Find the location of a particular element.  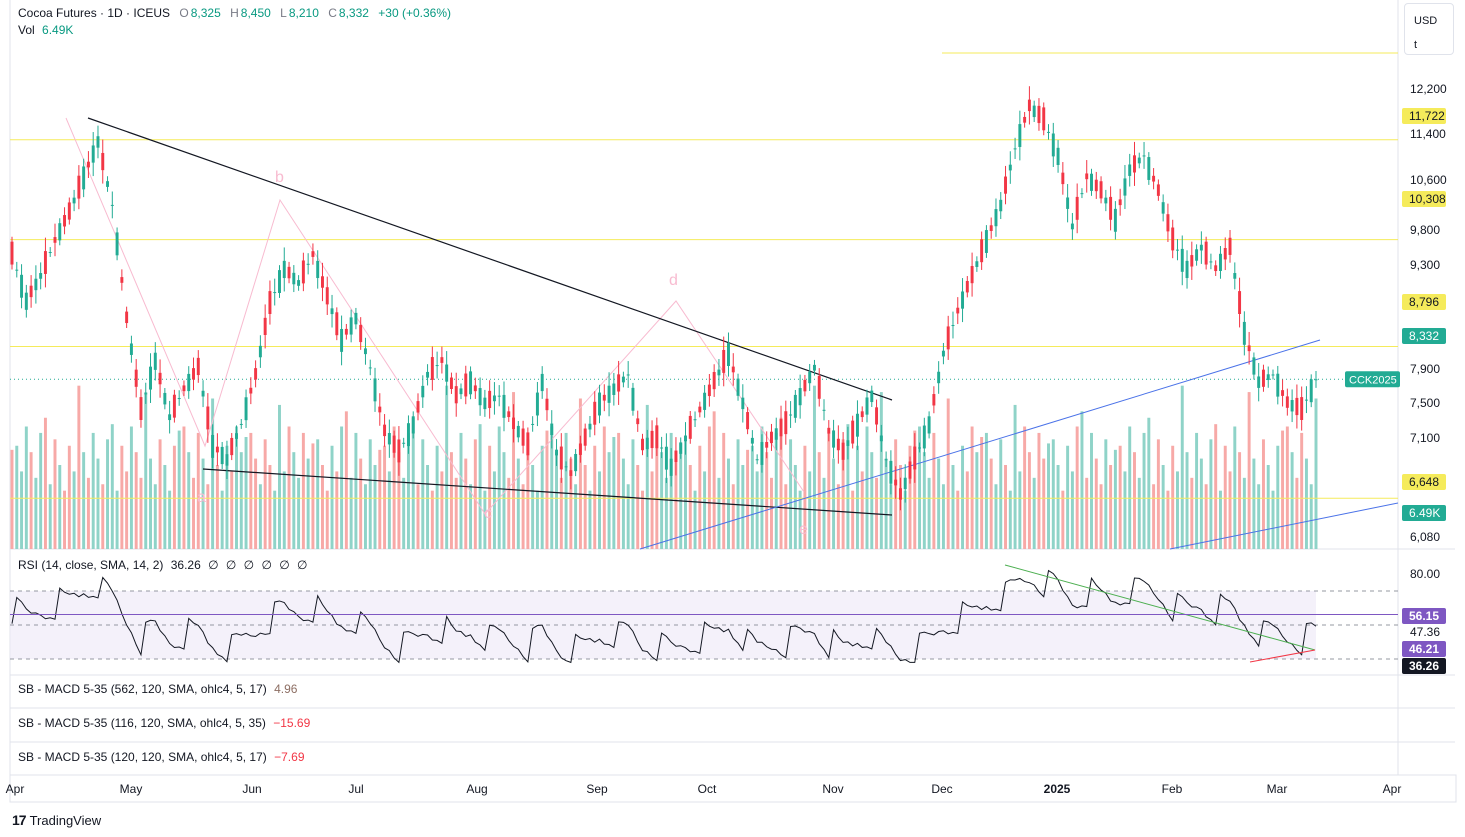

volume-label: Vol is located at coordinates (26, 30).